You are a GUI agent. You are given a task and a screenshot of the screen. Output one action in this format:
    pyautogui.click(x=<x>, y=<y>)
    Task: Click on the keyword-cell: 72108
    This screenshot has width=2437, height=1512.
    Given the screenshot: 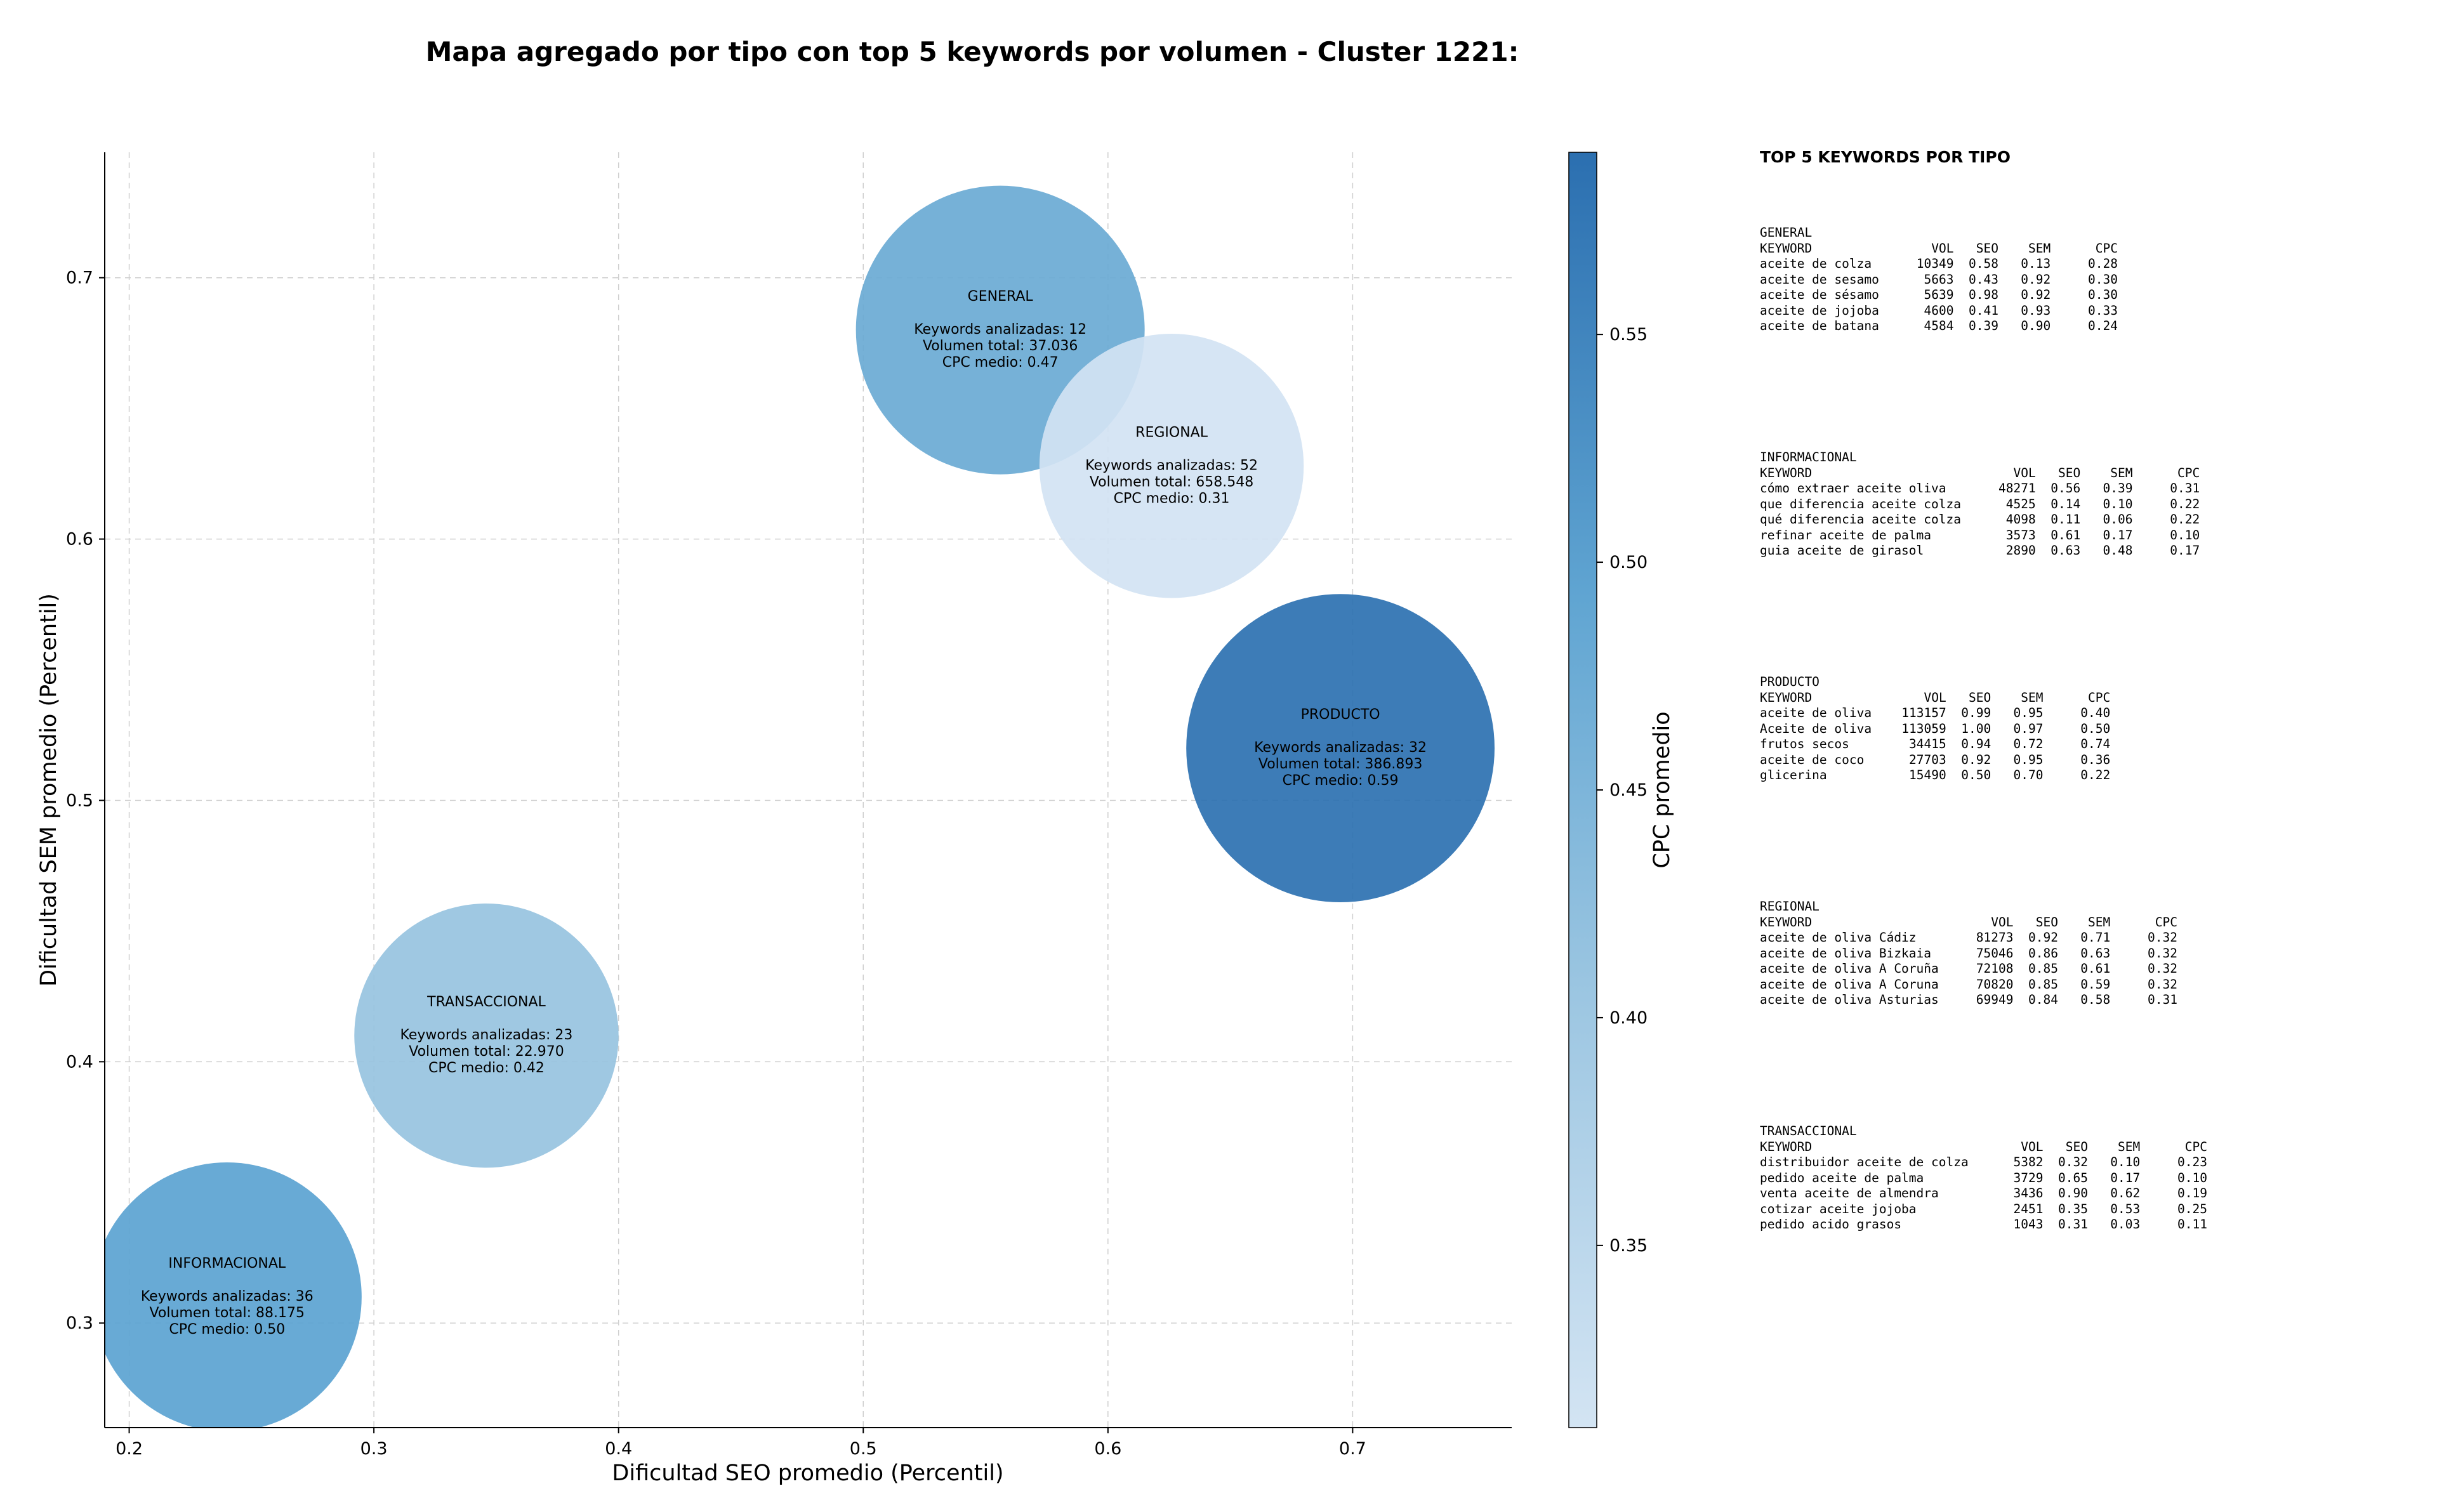 What is the action you would take?
    pyautogui.click(x=1995, y=969)
    